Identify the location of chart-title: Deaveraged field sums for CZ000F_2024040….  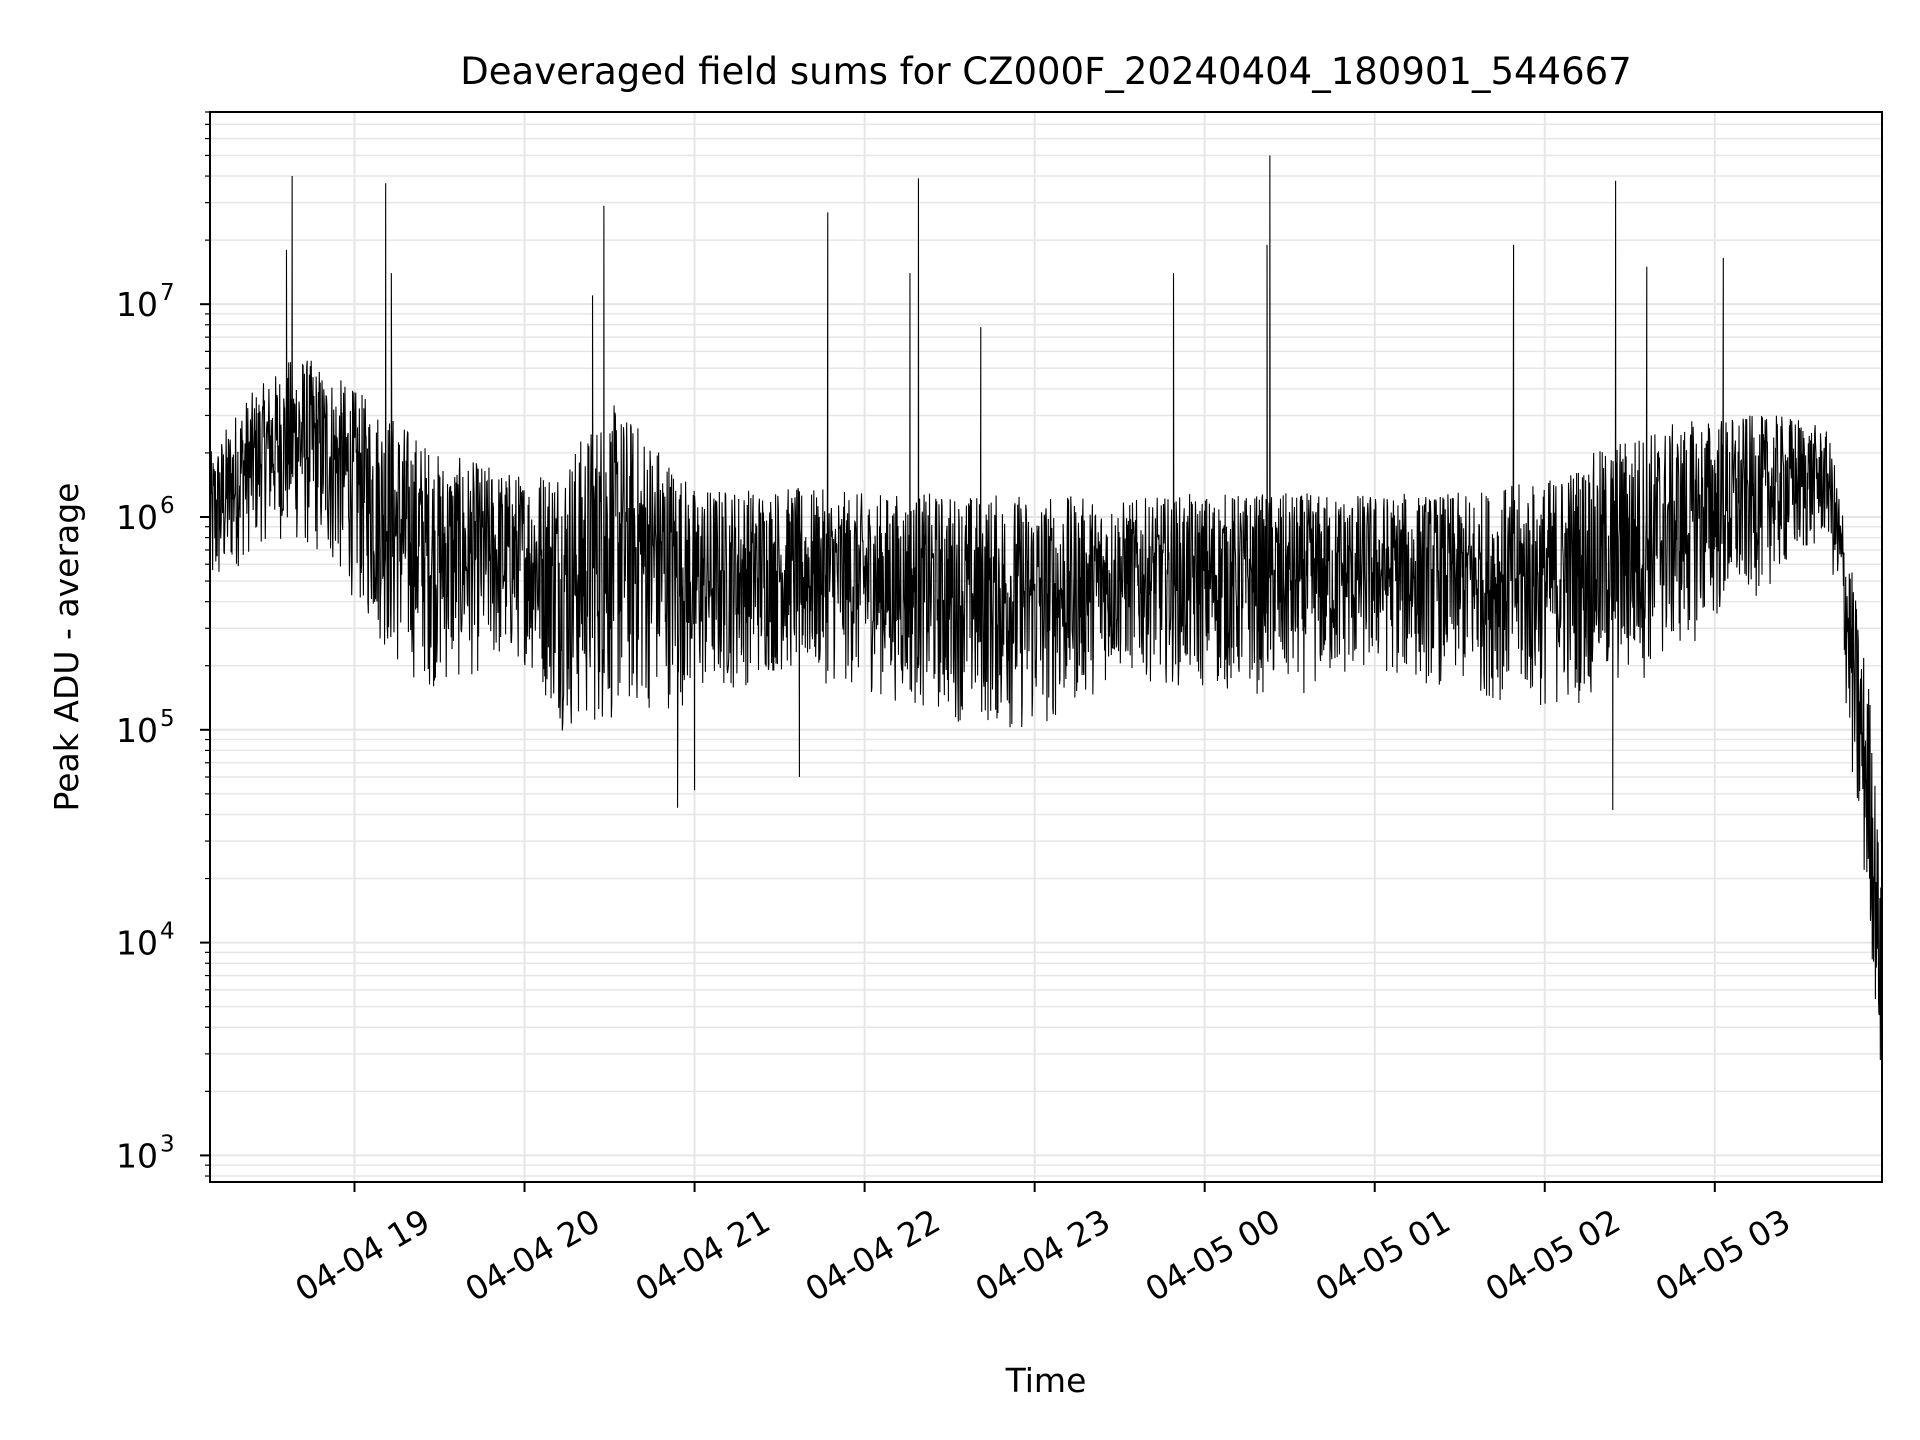
(1045, 71).